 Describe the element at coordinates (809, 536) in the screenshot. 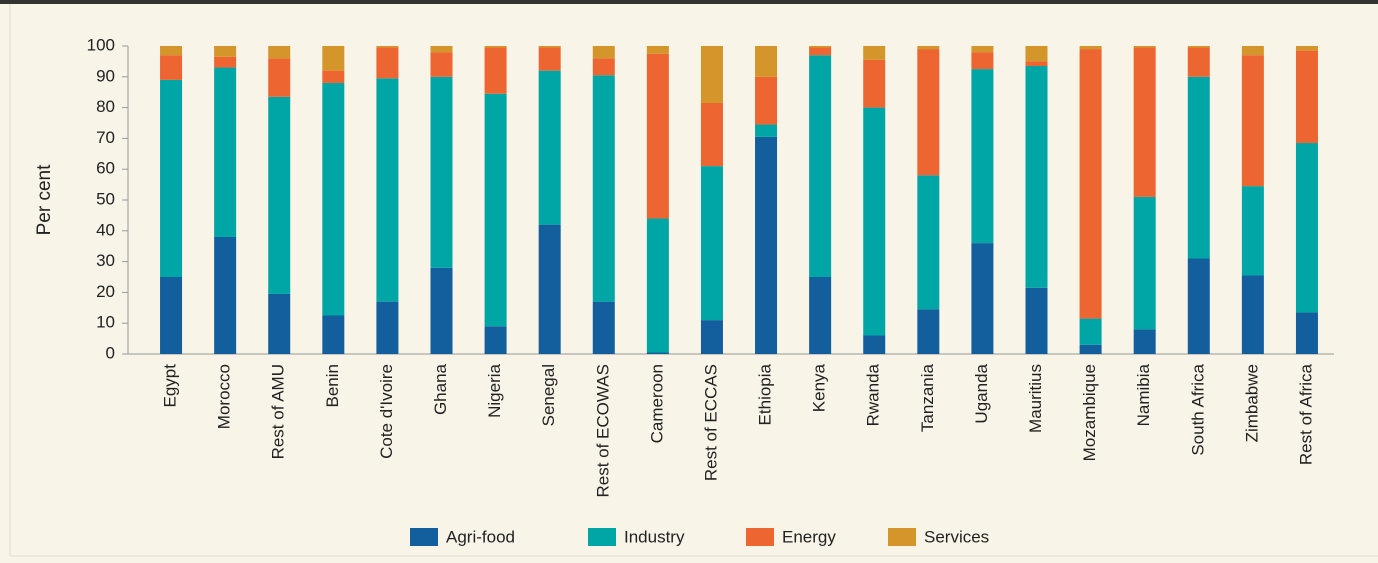

I see `legend-label: Energy` at that location.